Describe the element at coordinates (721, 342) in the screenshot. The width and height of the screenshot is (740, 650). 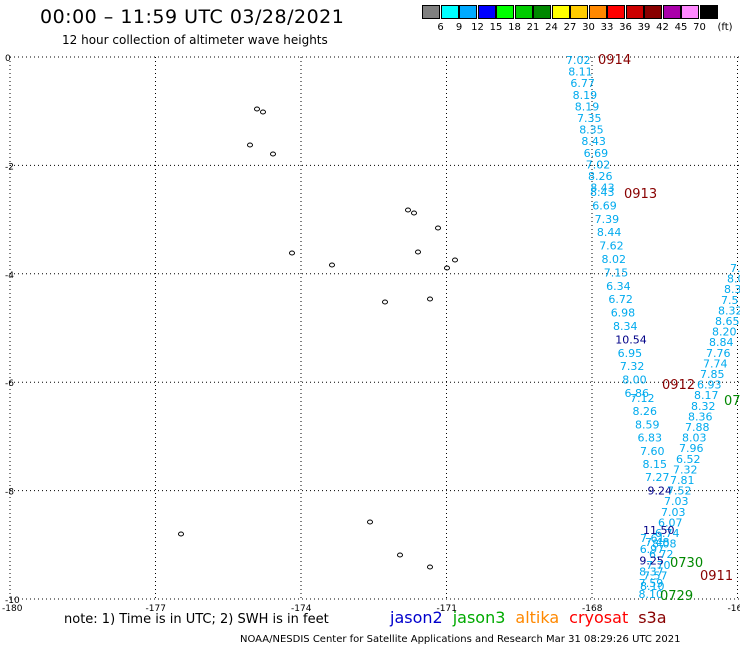
I see `track-value-label: 8.84` at that location.